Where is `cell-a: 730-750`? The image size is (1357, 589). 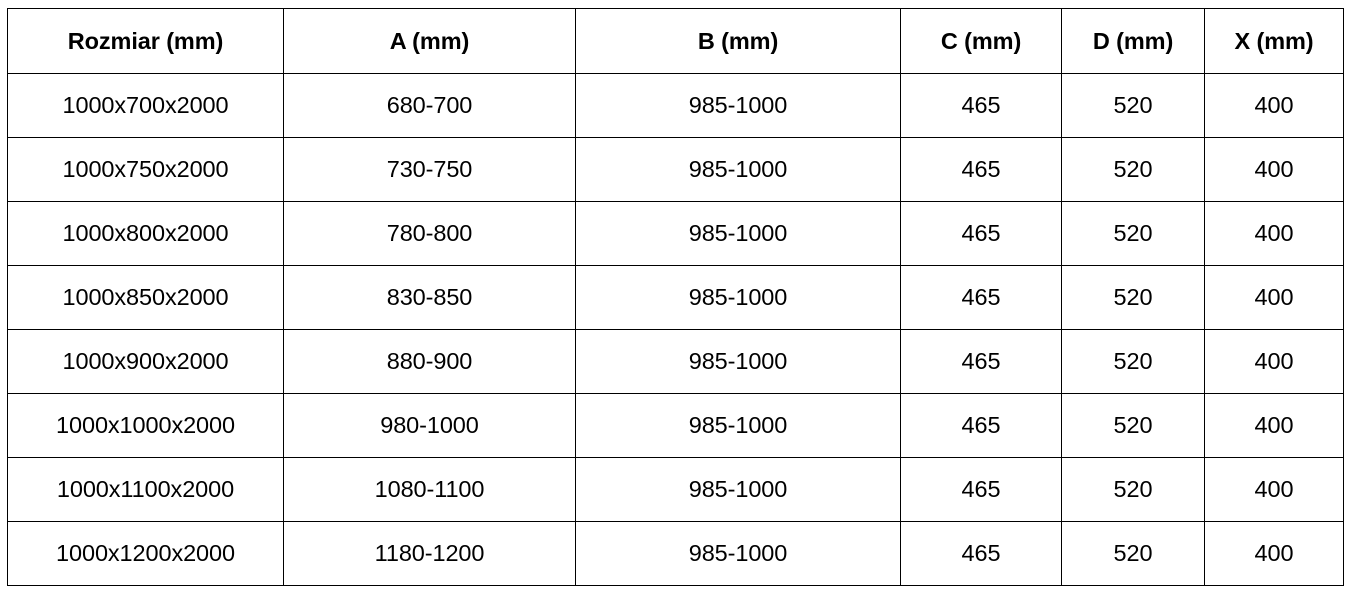 cell-a: 730-750 is located at coordinates (429, 169).